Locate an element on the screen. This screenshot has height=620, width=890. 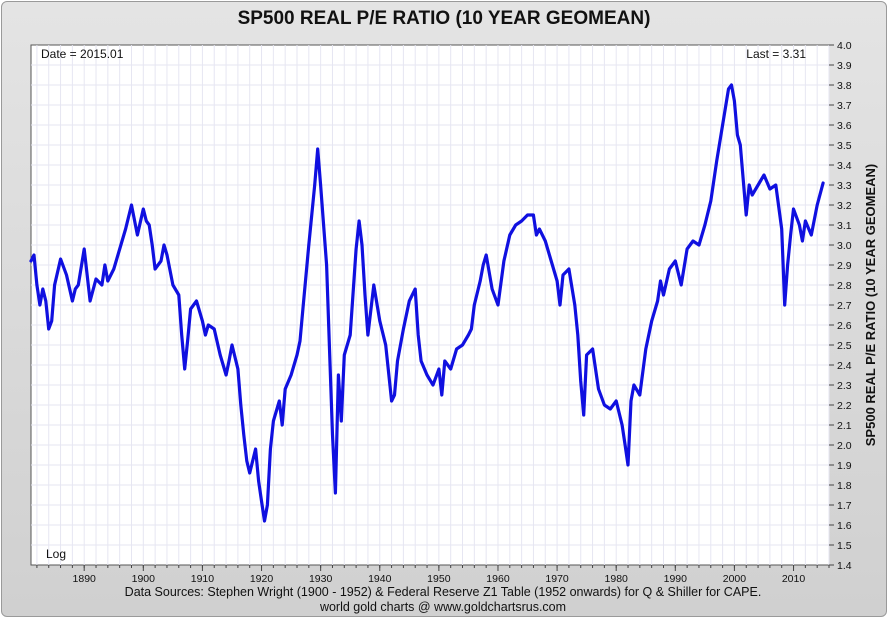
y-tick-label: 2.7 is located at coordinates (844, 306).